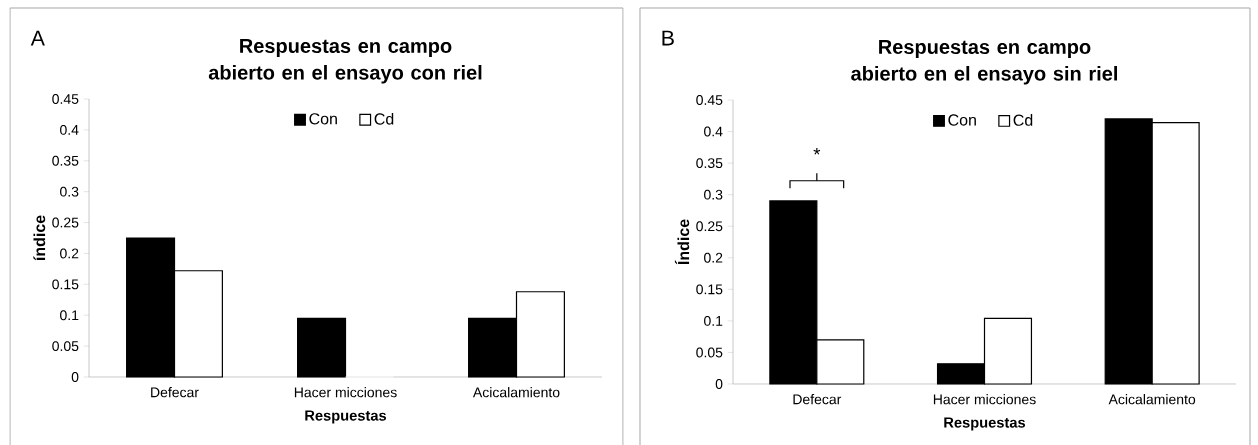 The width and height of the screenshot is (1258, 445). Describe the element at coordinates (984, 62) in the screenshot. I see `chart-title: Respuestas en campo abierto en el ensayo sin riel` at that location.